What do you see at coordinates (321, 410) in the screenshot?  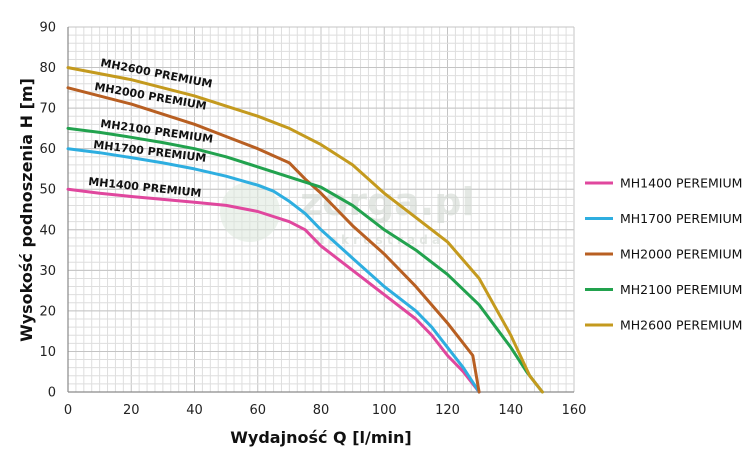 I see `x-tick-label: 80` at bounding box center [321, 410].